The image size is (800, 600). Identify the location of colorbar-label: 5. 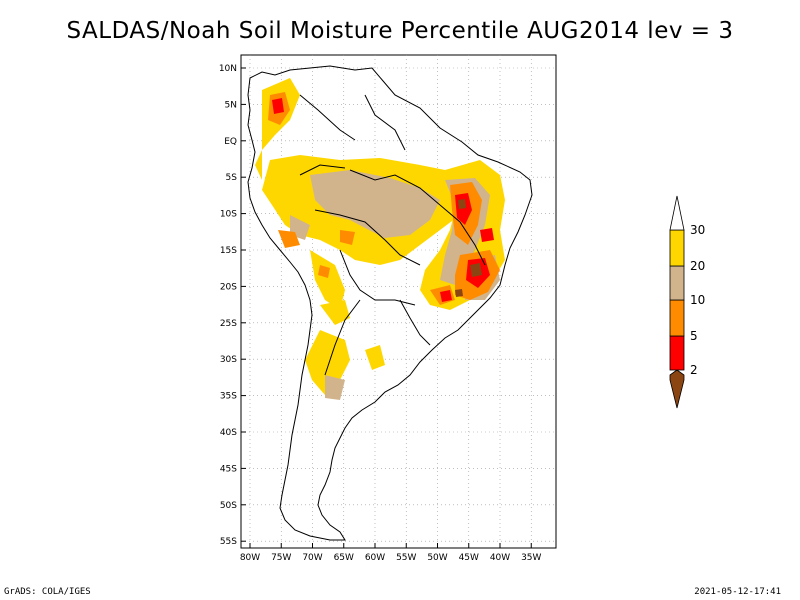
(694, 336).